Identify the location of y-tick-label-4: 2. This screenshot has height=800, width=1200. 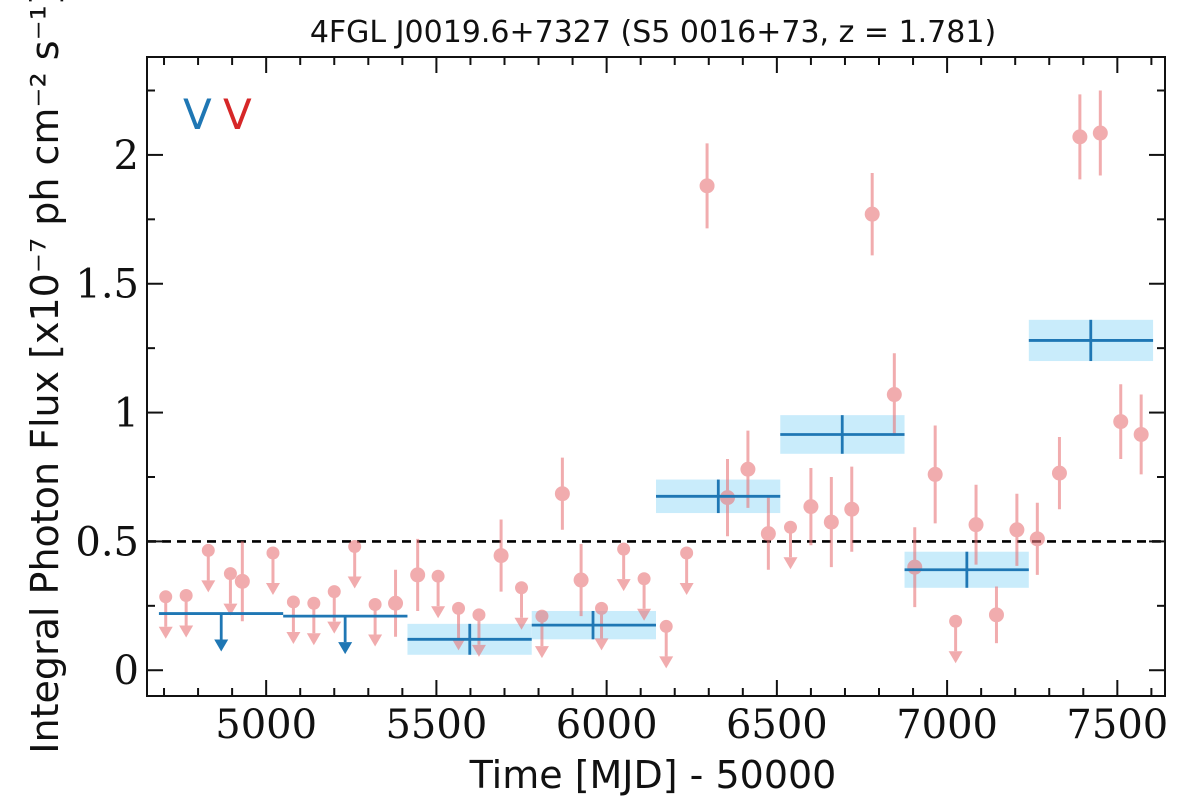
(126, 156).